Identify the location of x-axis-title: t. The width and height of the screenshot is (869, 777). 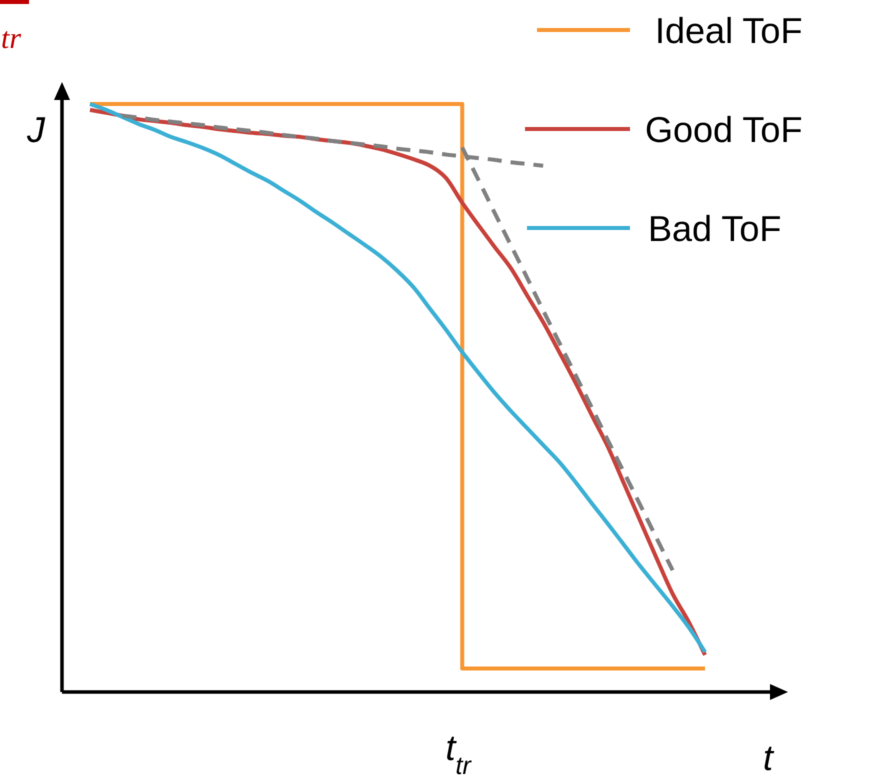
(768, 757).